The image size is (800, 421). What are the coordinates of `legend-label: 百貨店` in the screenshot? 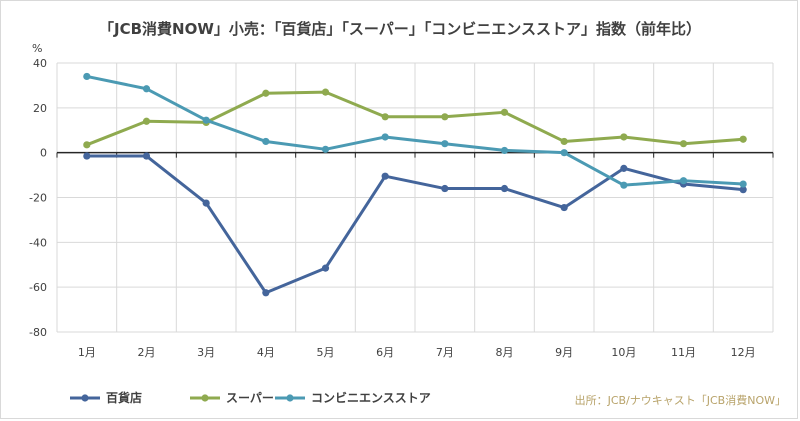 It's located at (124, 397).